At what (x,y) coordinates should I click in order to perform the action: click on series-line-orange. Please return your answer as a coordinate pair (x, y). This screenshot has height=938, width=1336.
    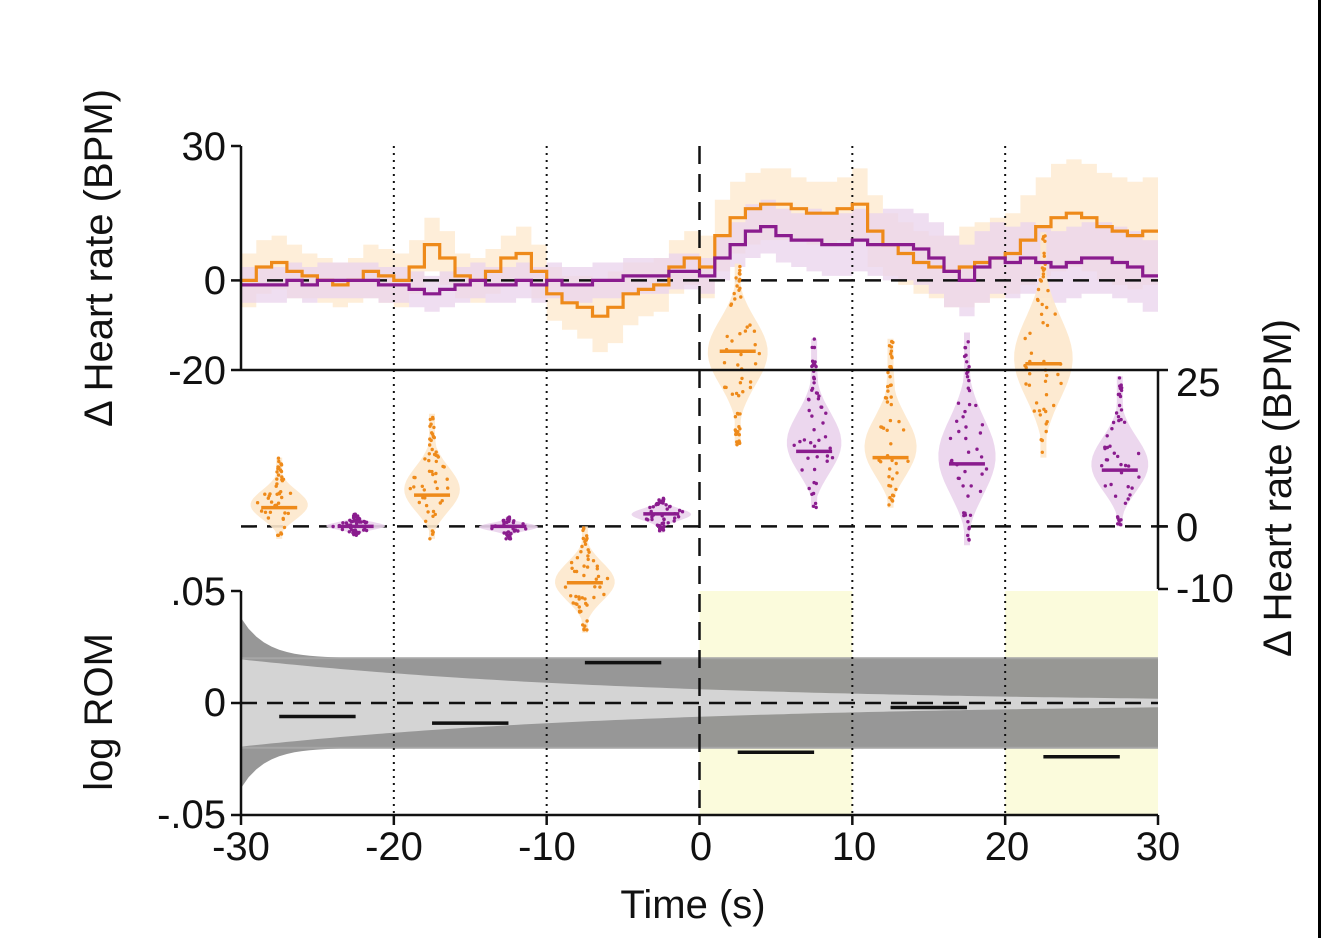
    Looking at the image, I should click on (699, 260).